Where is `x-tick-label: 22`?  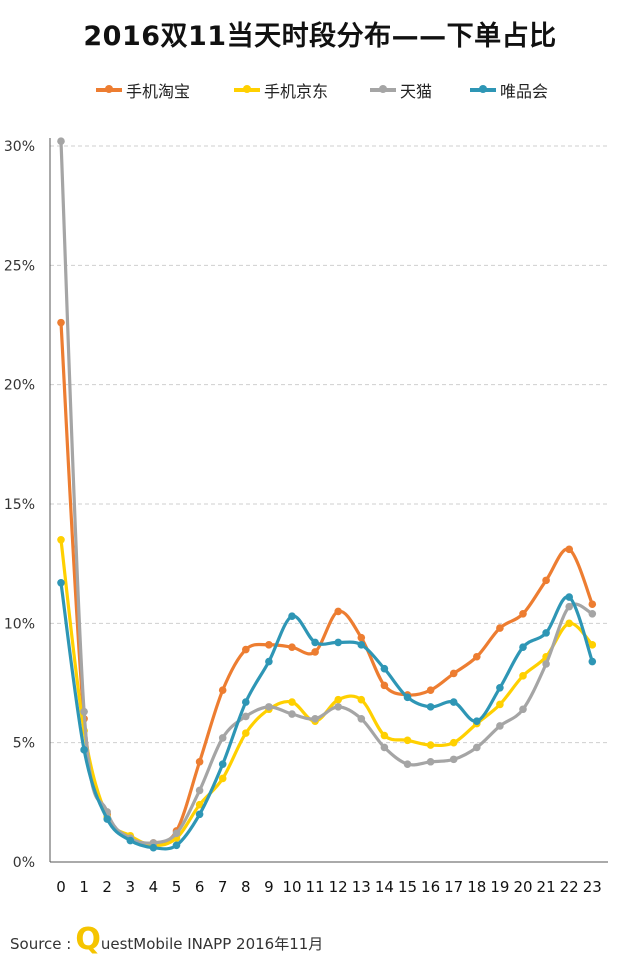
x-tick-label: 22 is located at coordinates (569, 887).